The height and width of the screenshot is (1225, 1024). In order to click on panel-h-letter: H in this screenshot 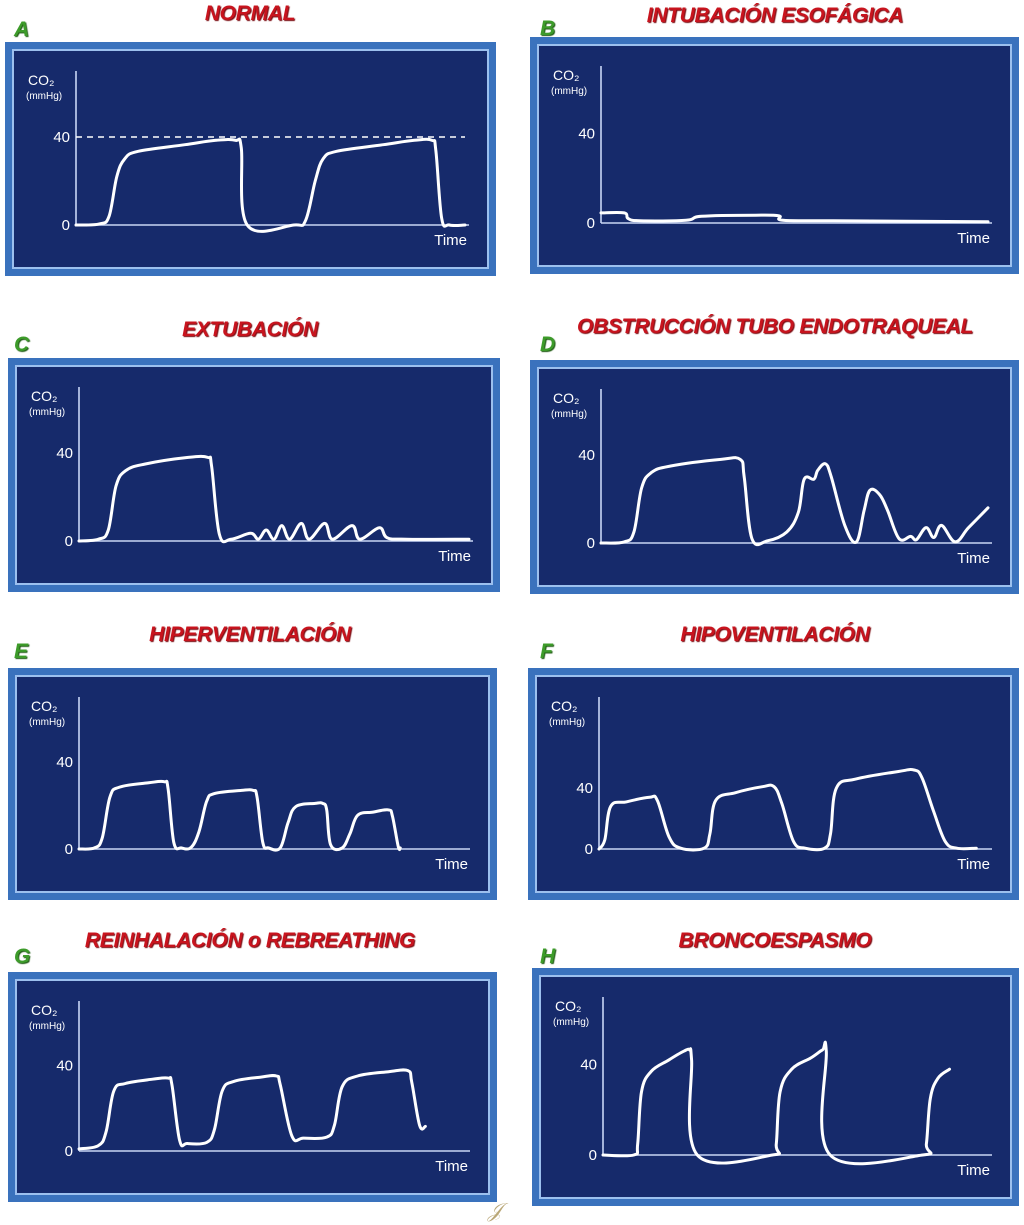, I will do `click(548, 956)`.